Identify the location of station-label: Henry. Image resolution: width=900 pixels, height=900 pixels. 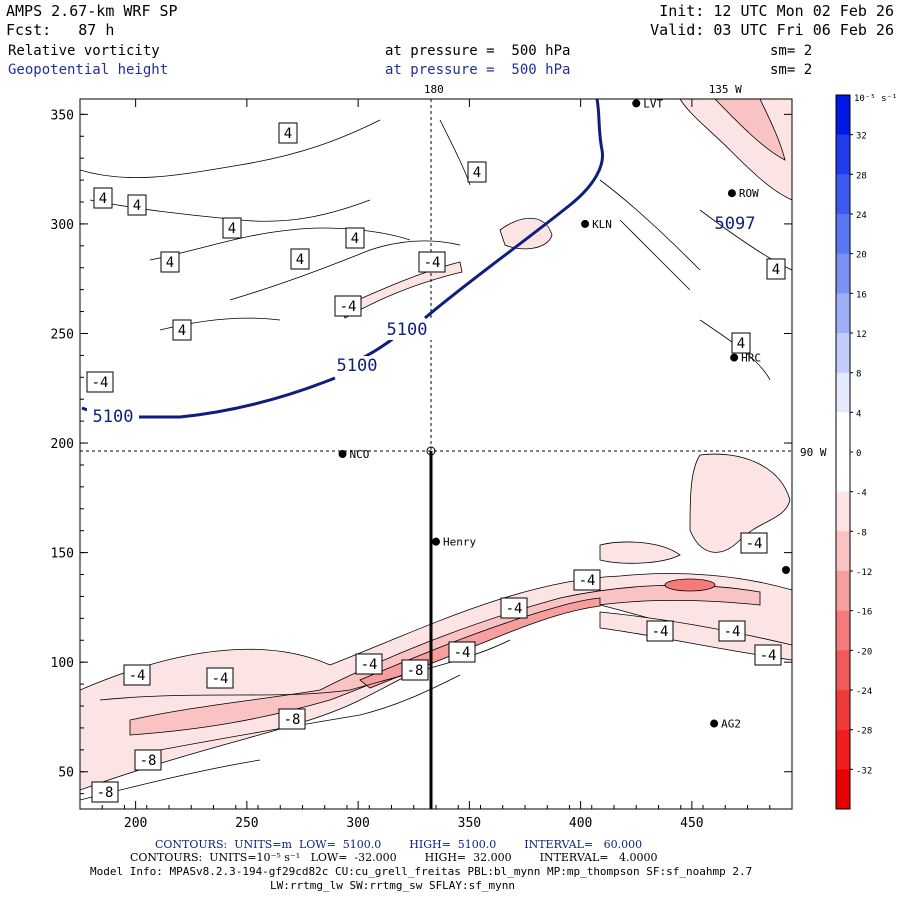
(459, 542).